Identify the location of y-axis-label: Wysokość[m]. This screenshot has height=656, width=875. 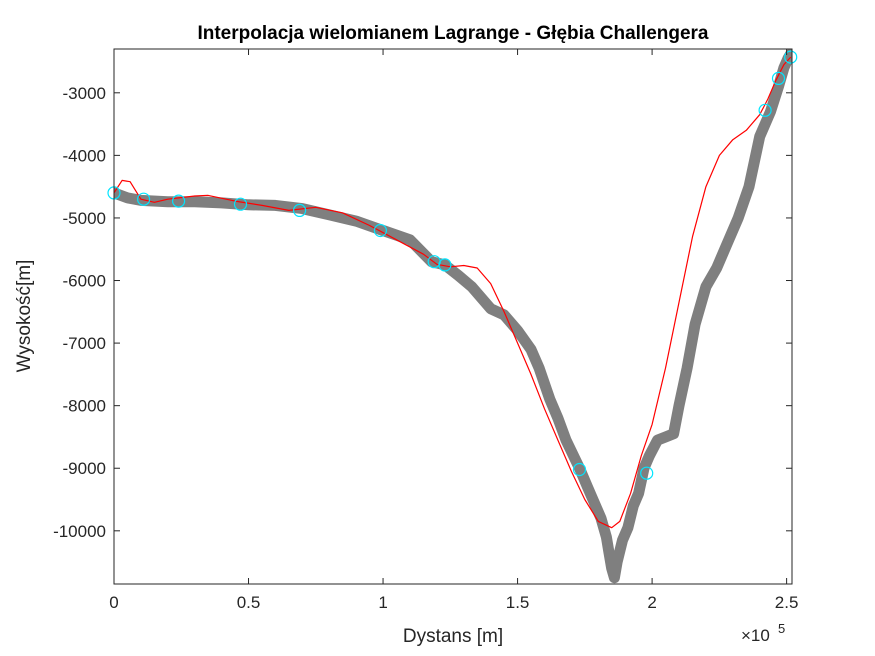
(24, 316).